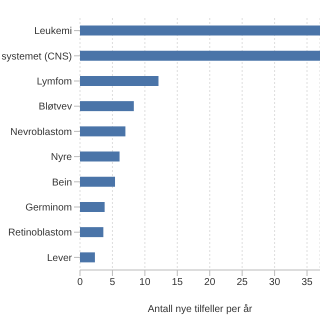 This screenshot has width=320, height=320. Describe the element at coordinates (54, 82) in the screenshot. I see `y-tick-label: Lymfom` at that location.